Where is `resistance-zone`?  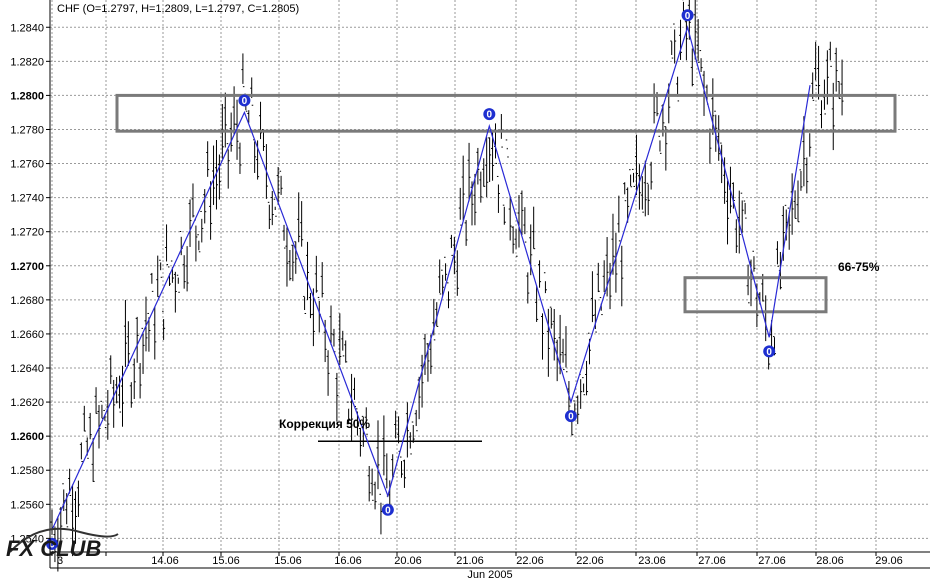
resistance-zone is located at coordinates (506, 113).